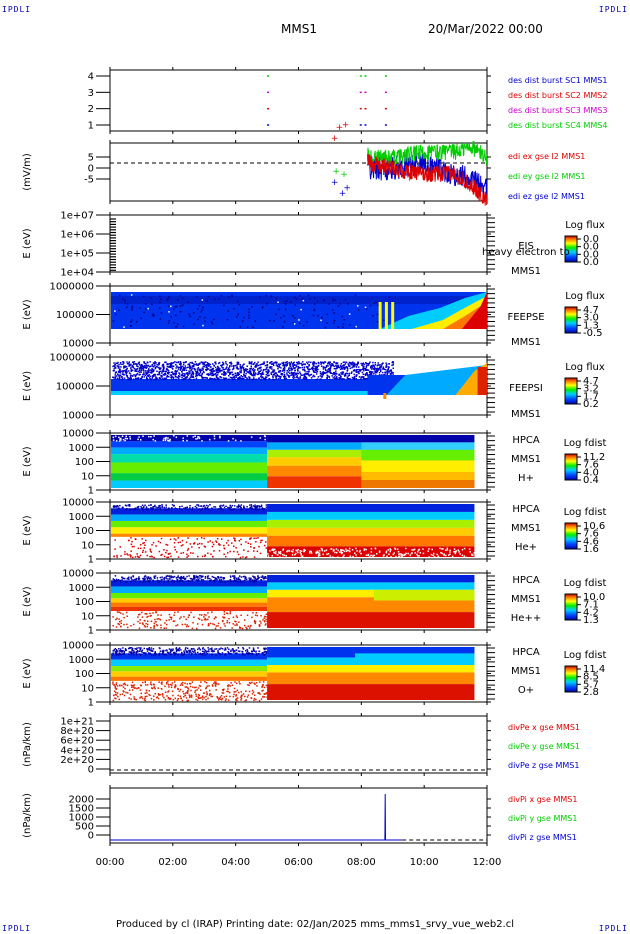 The height and width of the screenshot is (934, 630). I want to click on colorbar-tick-label: 3.2, so click(591, 389).